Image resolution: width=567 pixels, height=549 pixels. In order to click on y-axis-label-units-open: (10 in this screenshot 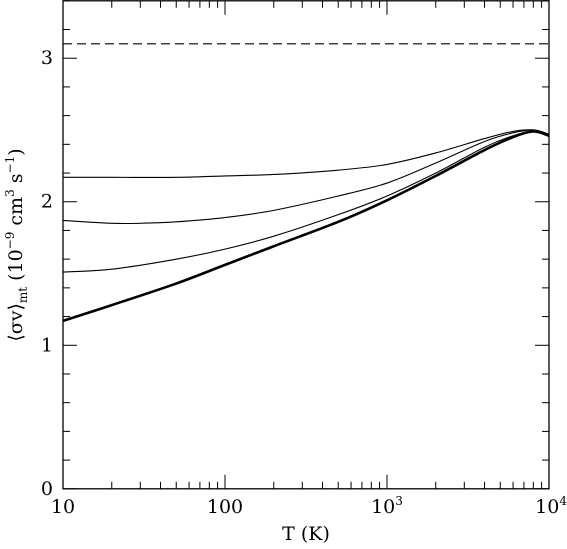, I will do `click(16, 265)`.